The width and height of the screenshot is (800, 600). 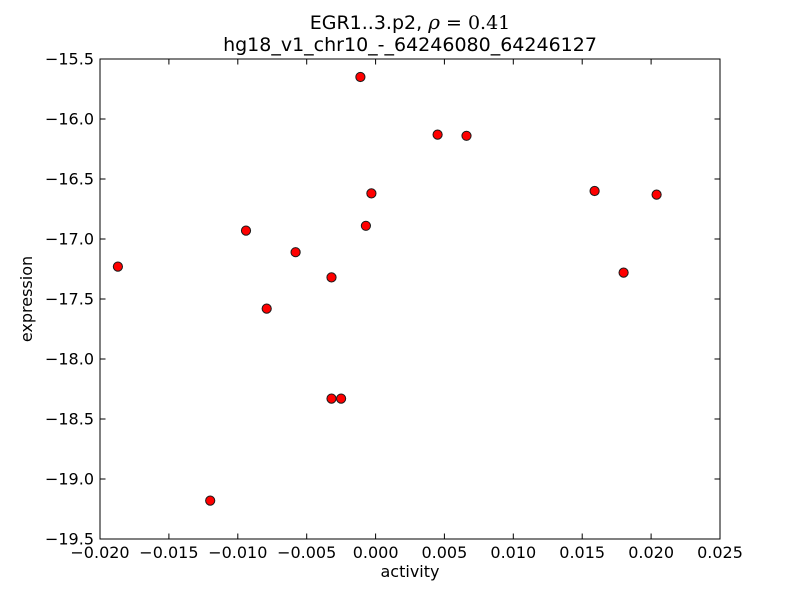 What do you see at coordinates (69, 479) in the screenshot?
I see `y-tick-label: −19.0` at bounding box center [69, 479].